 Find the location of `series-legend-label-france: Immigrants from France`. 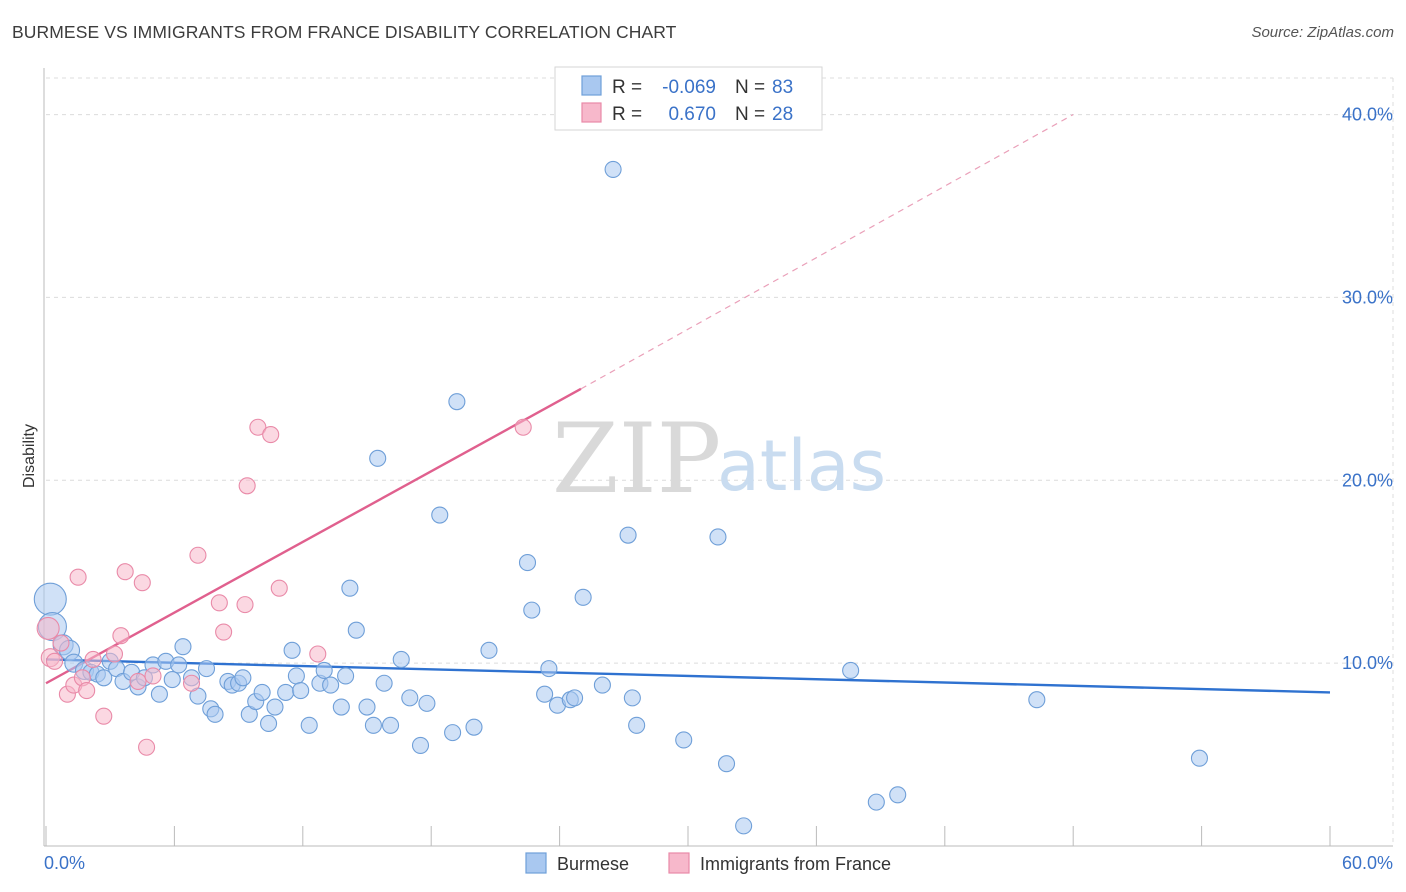

series-legend-label-france: Immigrants from France is located at coordinates (795, 864).